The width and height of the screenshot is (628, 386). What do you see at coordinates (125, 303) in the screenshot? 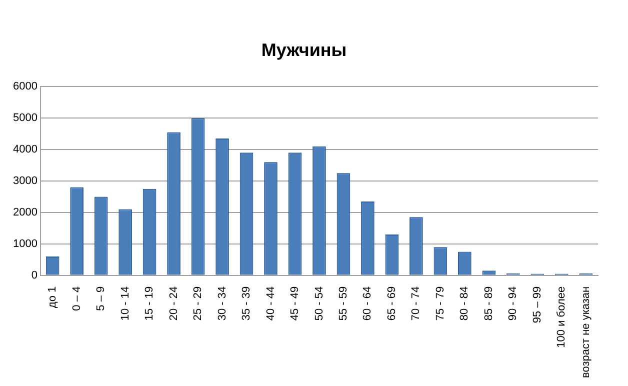
I see `x-tick-label: 10 - 14` at bounding box center [125, 303].